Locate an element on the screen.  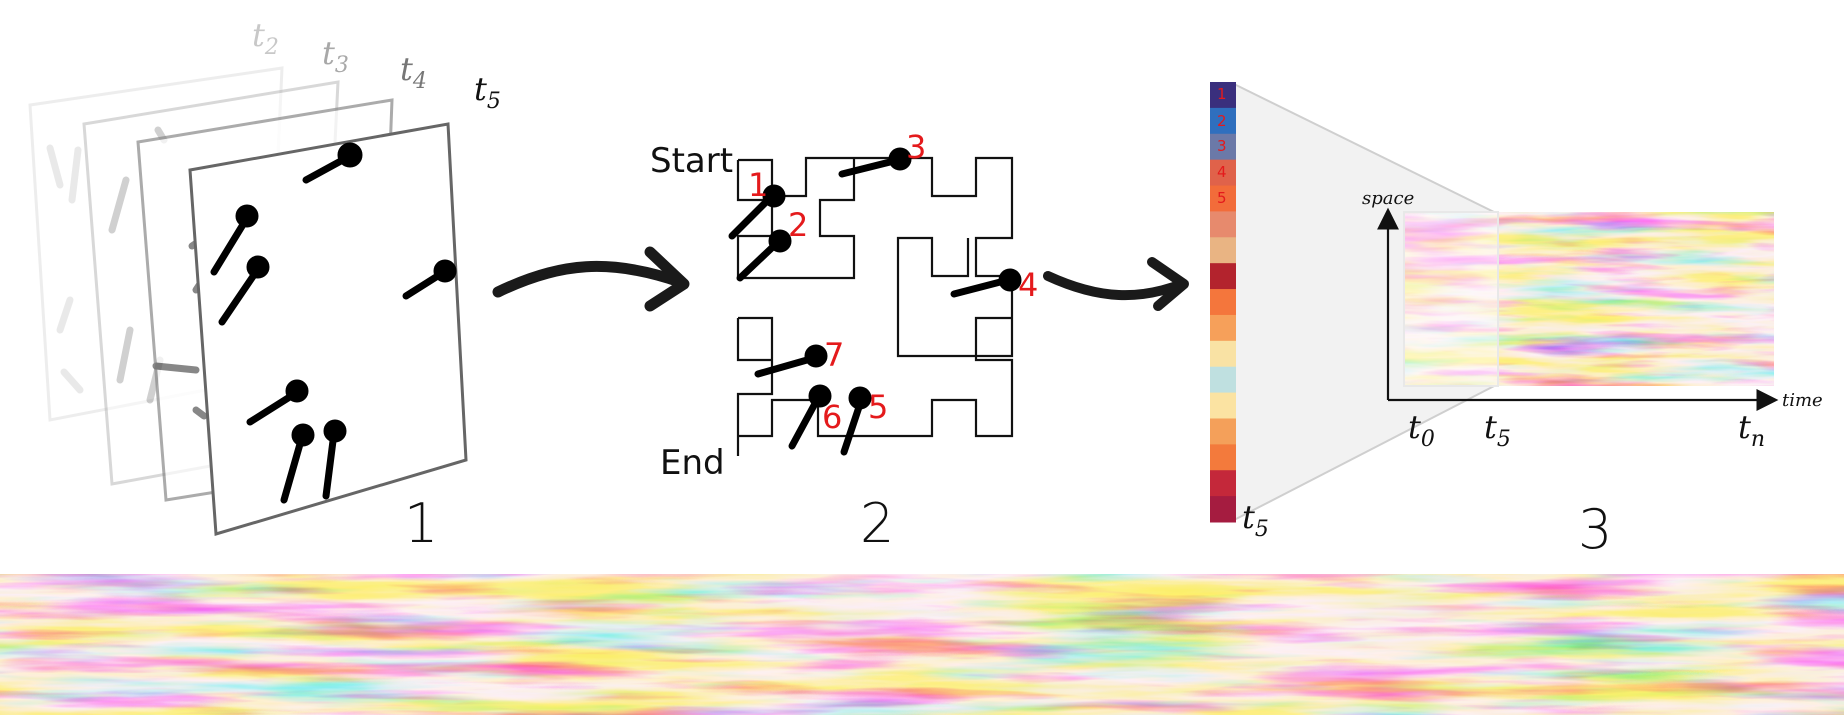
column-label-3: 3 is located at coordinates (1222, 146).